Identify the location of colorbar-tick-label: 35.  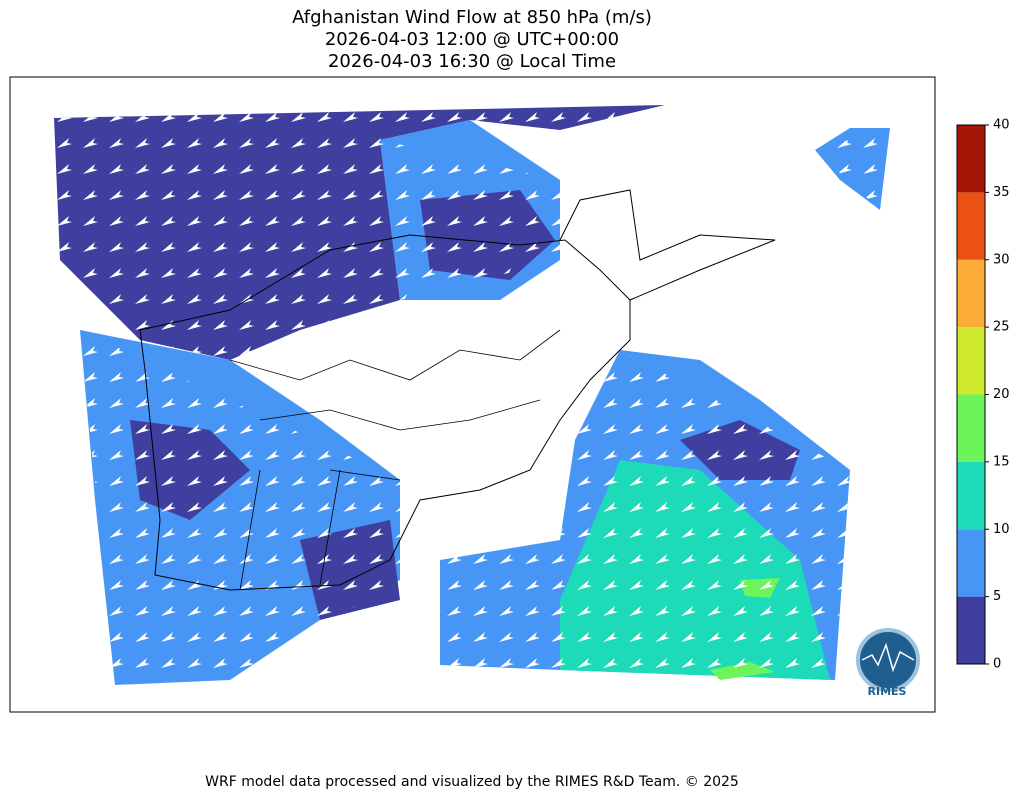
(1001, 192).